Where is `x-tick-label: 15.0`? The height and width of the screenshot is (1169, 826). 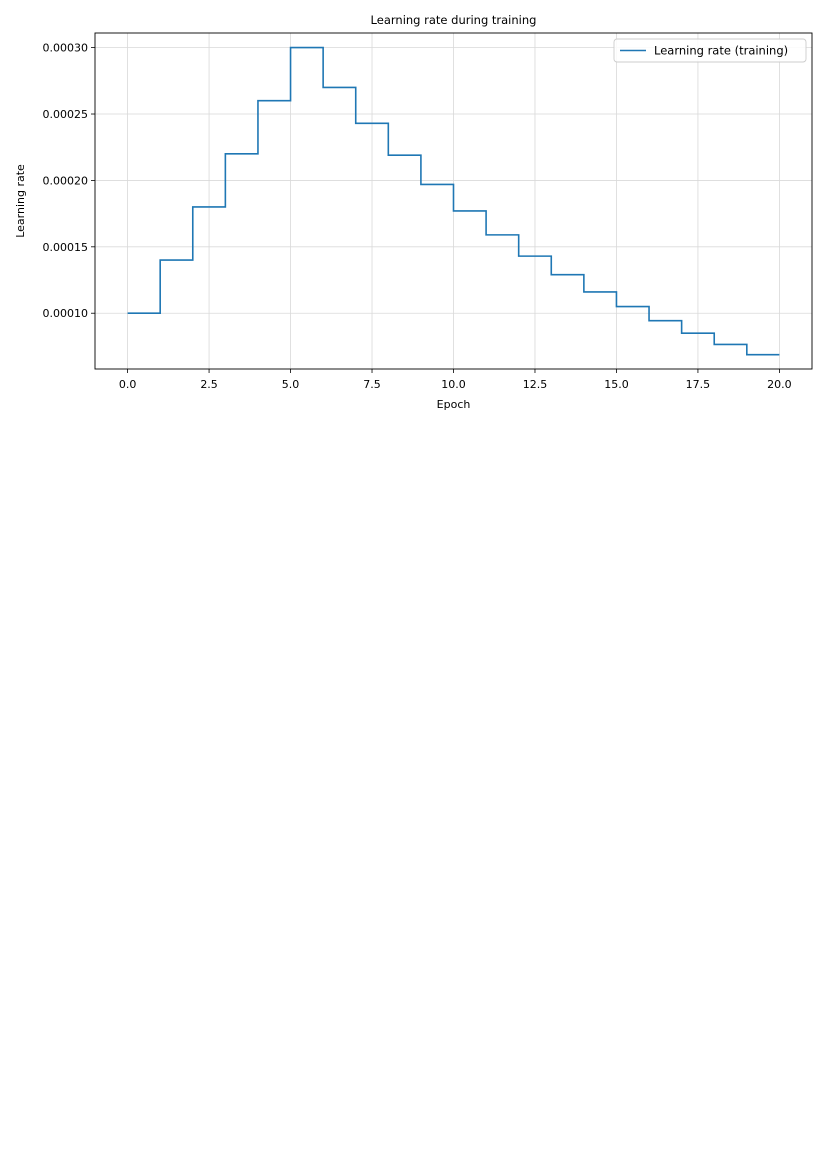
x-tick-label: 15.0 is located at coordinates (616, 384).